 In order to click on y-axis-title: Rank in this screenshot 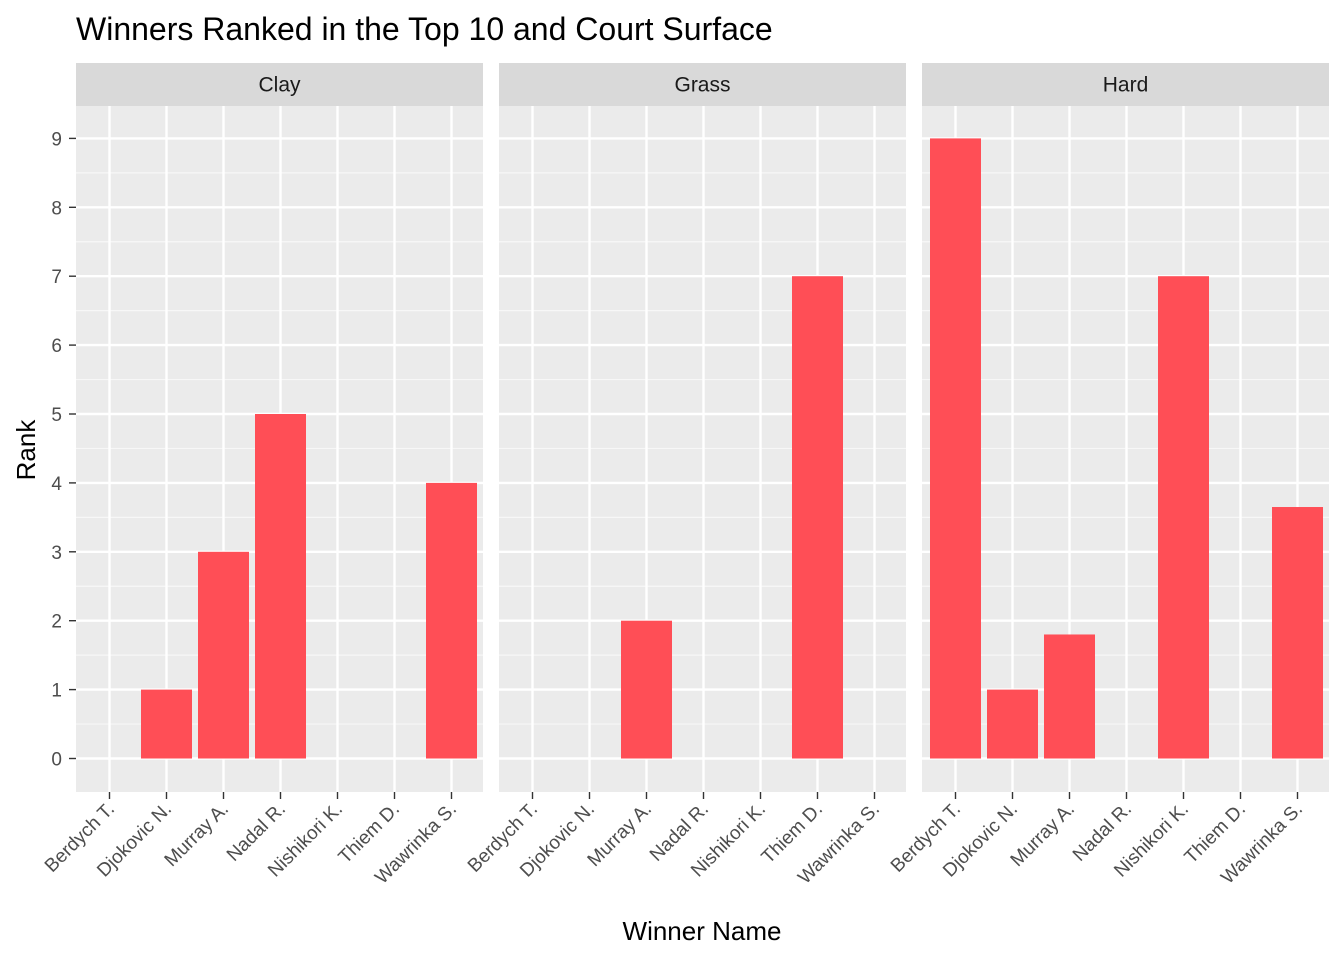, I will do `click(26, 450)`.